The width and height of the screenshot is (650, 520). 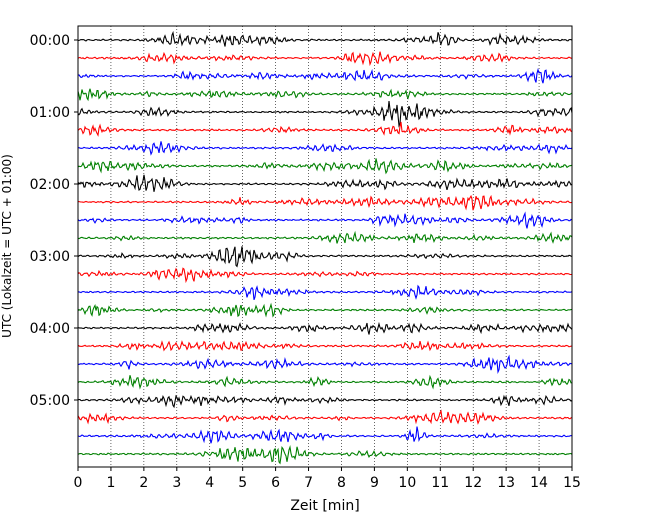 What do you see at coordinates (242, 483) in the screenshot?
I see `x-tick-label: 5` at bounding box center [242, 483].